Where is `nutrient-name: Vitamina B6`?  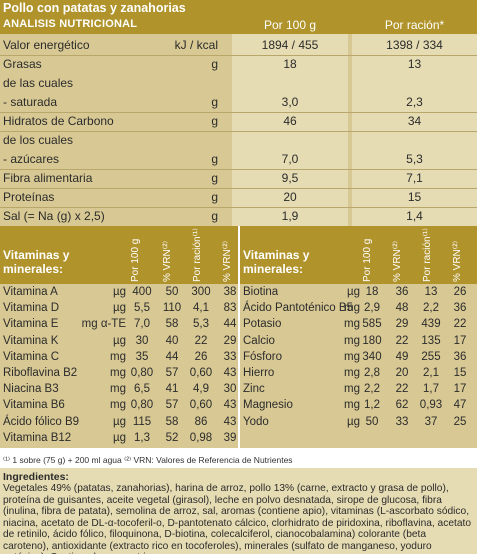 nutrient-name: Vitamina B6 is located at coordinates (34, 405).